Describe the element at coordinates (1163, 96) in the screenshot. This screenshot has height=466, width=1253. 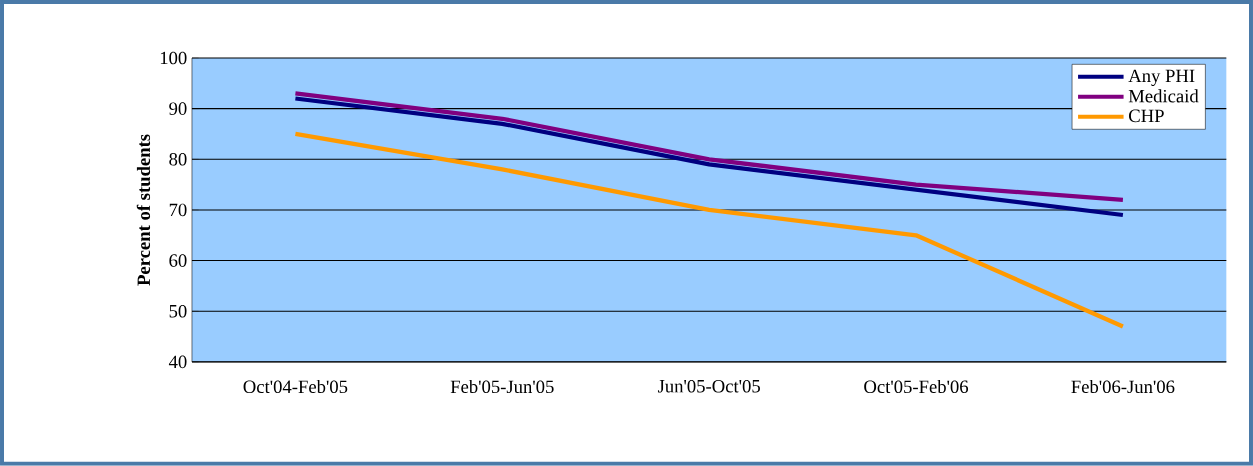
I see `legend-label: Medicaid` at that location.